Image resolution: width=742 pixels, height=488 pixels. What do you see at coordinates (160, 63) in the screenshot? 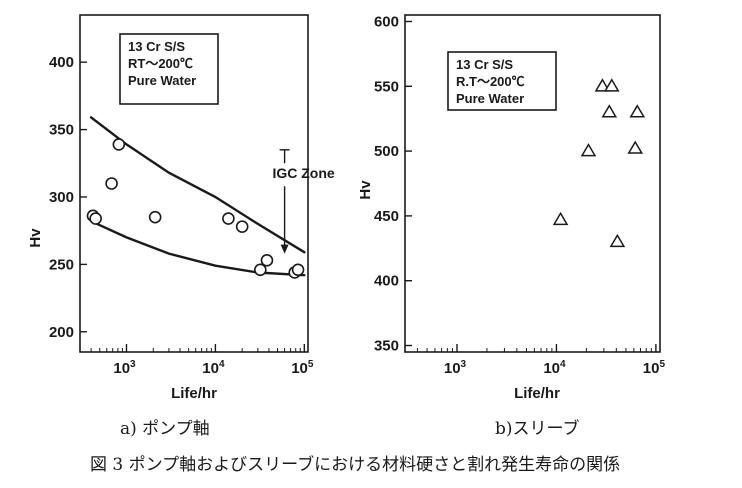
I see `condition-text: RT～200℃` at bounding box center [160, 63].